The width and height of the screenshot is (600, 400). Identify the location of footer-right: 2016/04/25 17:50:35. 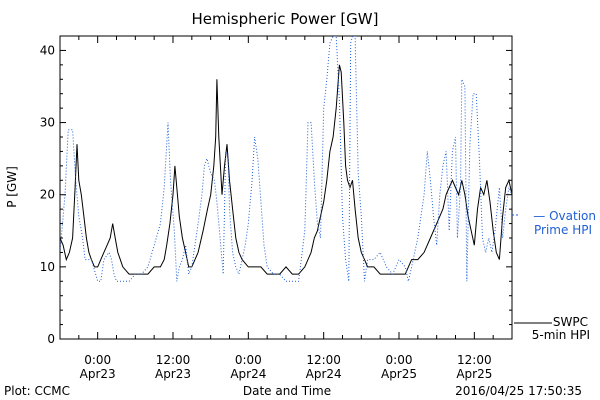
(518, 391).